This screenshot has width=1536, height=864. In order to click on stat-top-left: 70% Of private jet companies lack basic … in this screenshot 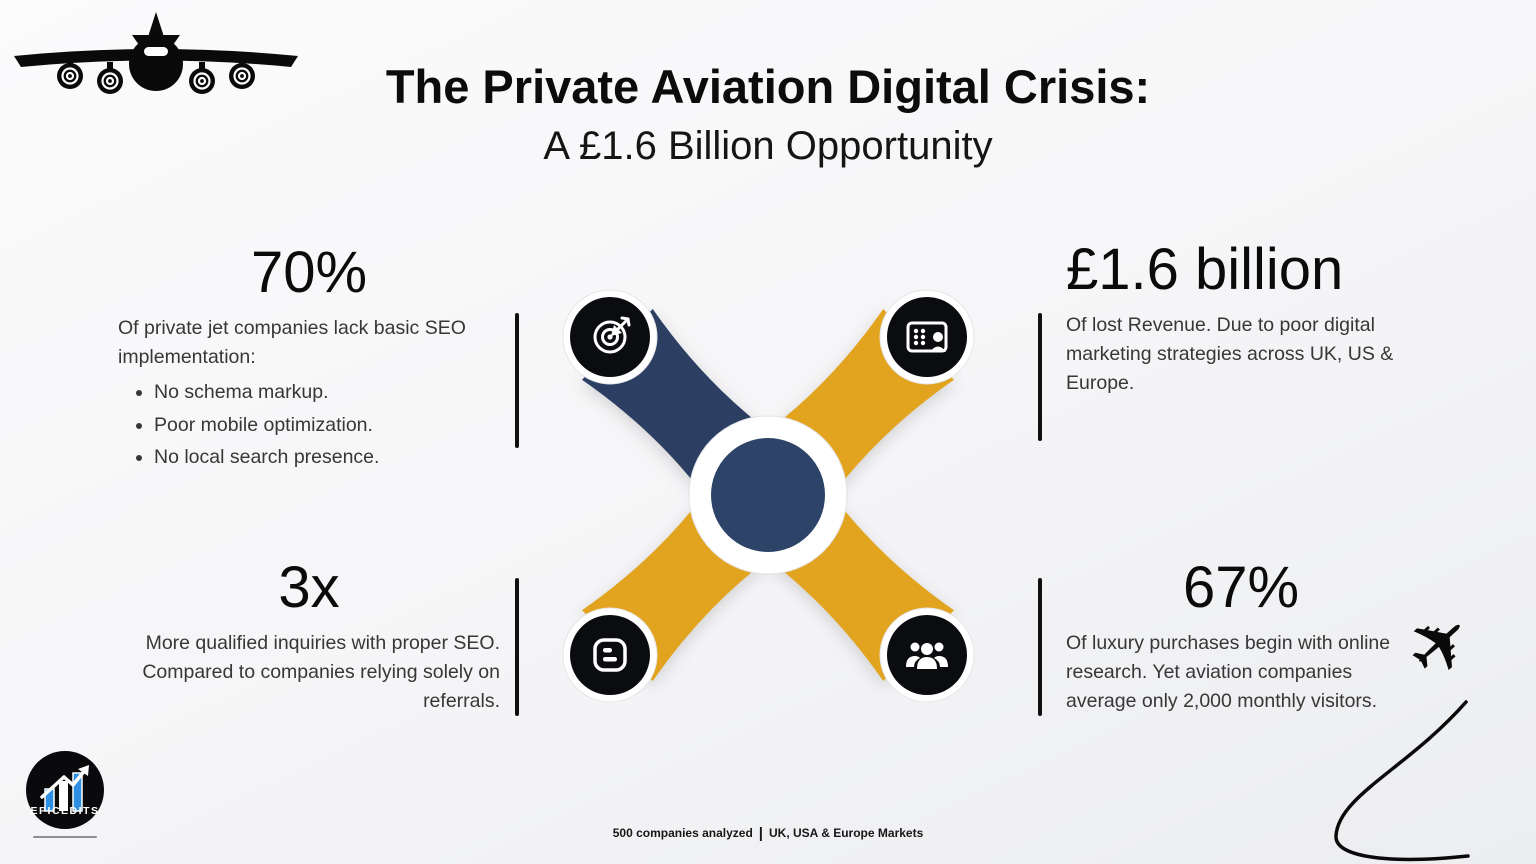, I will do `click(309, 357)`.